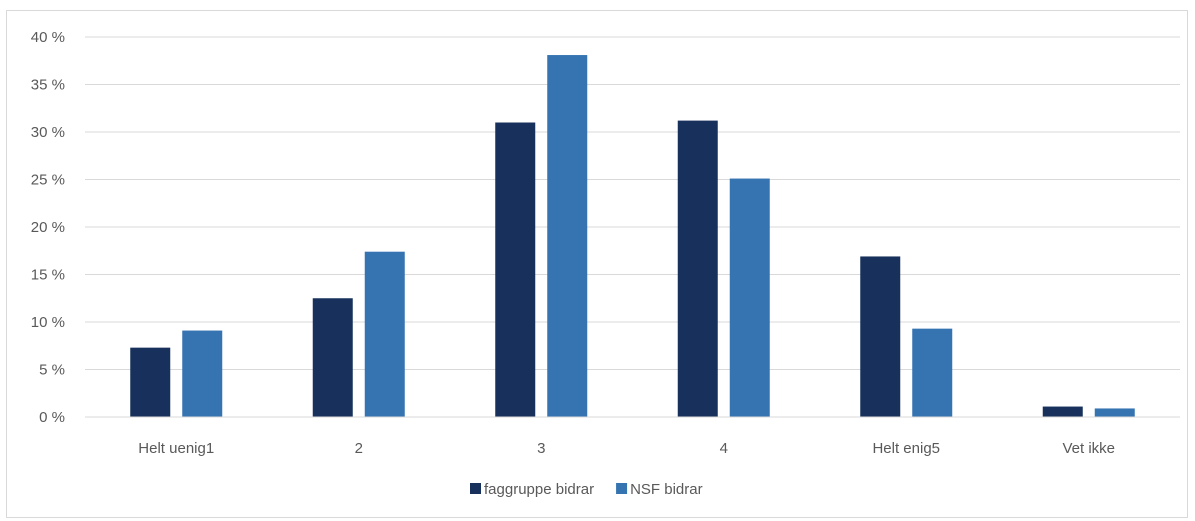 The height and width of the screenshot is (521, 1195). Describe the element at coordinates (539, 489) in the screenshot. I see `legend-label: faggruppe bidrar` at that location.